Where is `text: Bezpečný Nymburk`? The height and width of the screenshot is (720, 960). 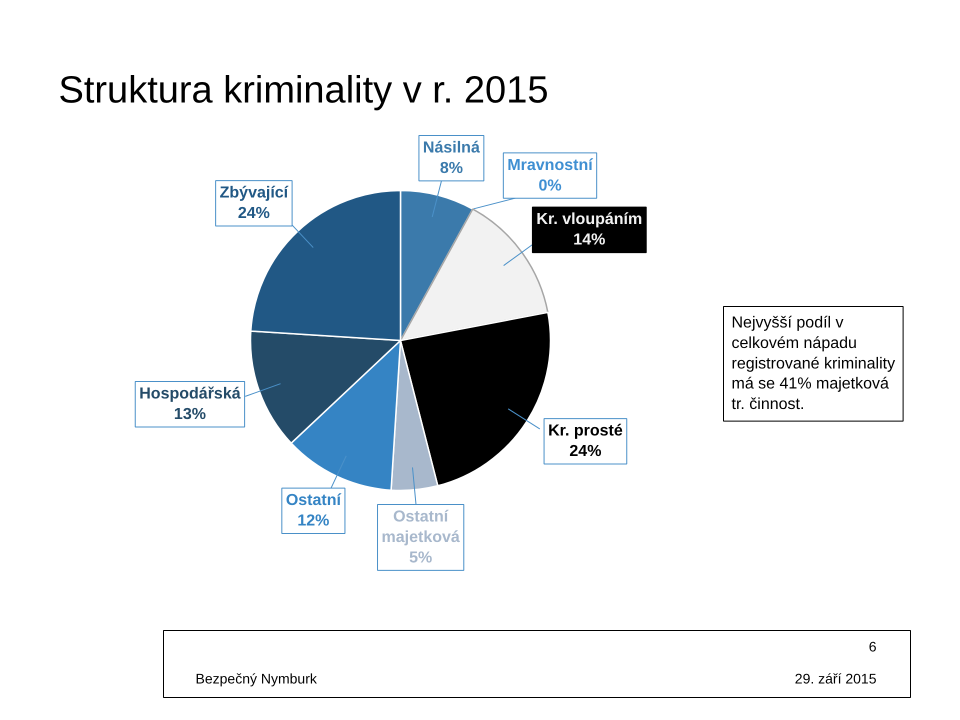 text: Bezpečný Nymburk is located at coordinates (257, 678).